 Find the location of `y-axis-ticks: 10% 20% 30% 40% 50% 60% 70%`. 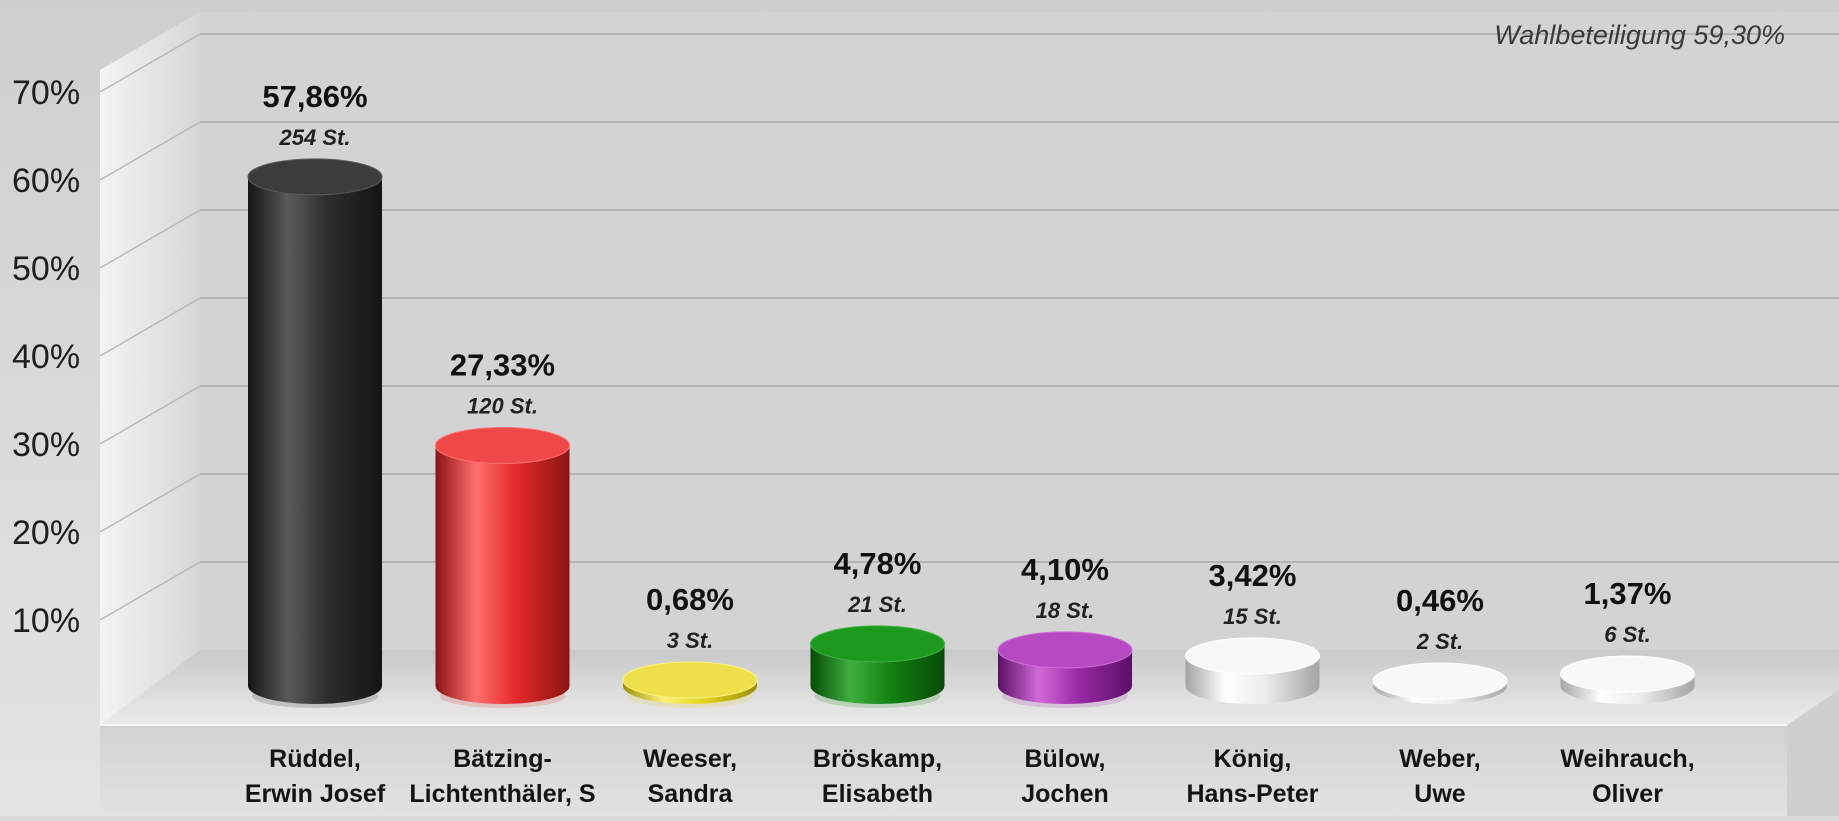

y-axis-ticks: 10% 20% 30% 40% 50% 60% 70% is located at coordinates (46, 357).